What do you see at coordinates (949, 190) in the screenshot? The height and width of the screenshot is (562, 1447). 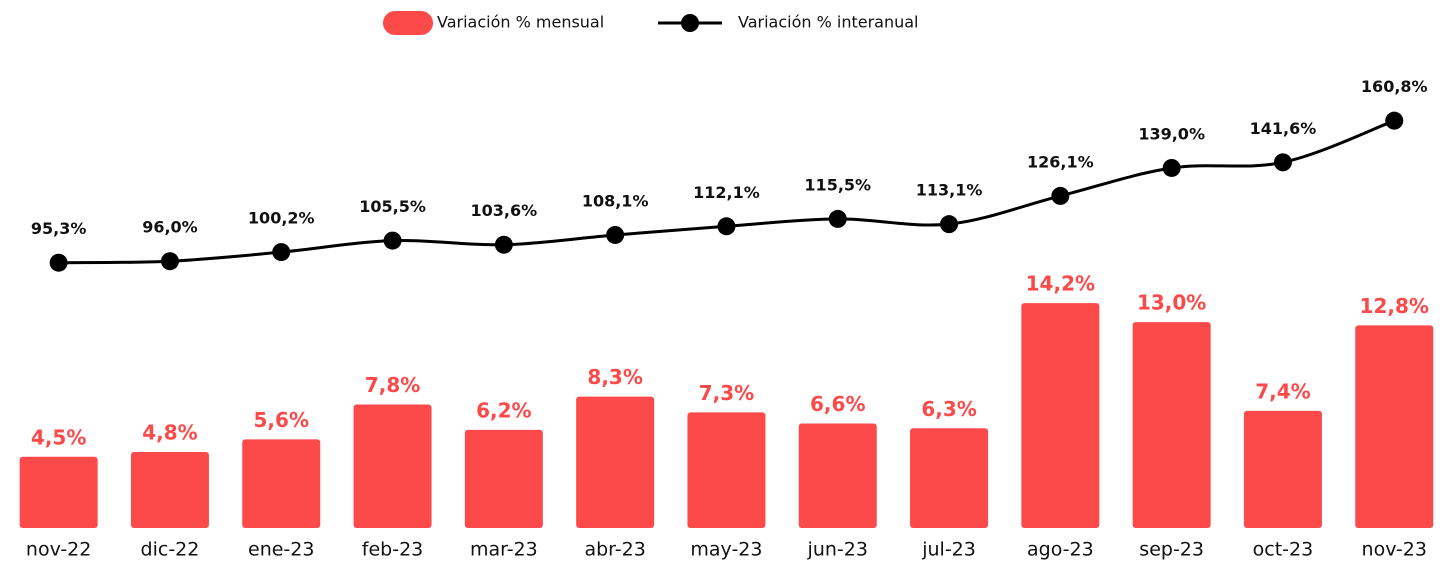 I see `line-value-label: 113,1%` at bounding box center [949, 190].